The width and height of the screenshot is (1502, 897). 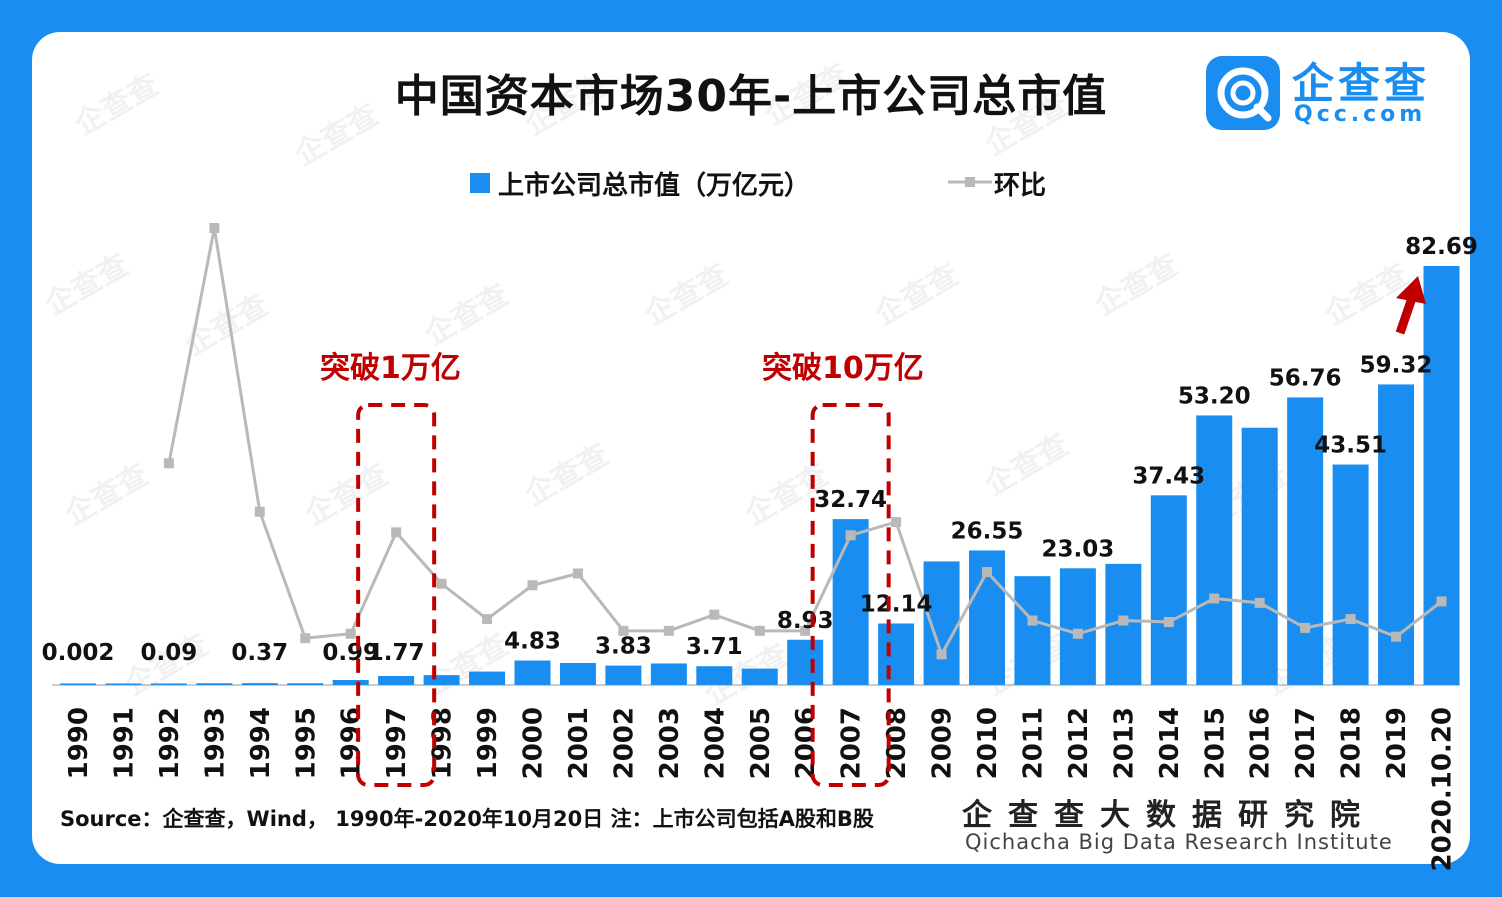 I want to click on bar-2001, so click(x=577, y=673).